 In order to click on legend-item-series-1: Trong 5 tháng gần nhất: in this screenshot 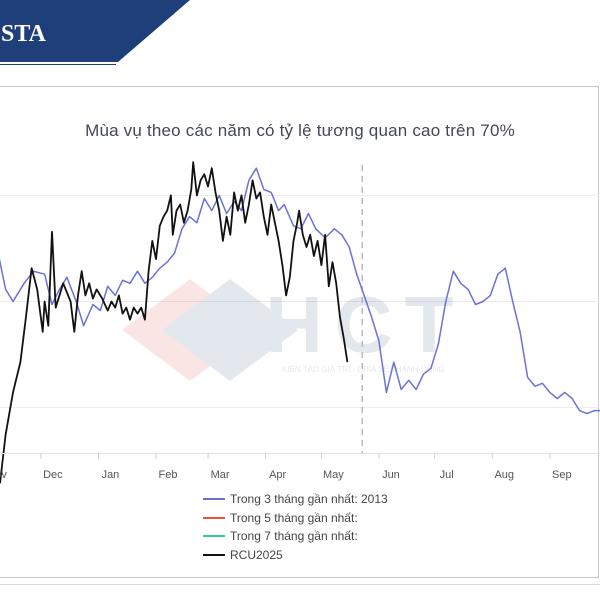, I will do `click(295, 518)`.